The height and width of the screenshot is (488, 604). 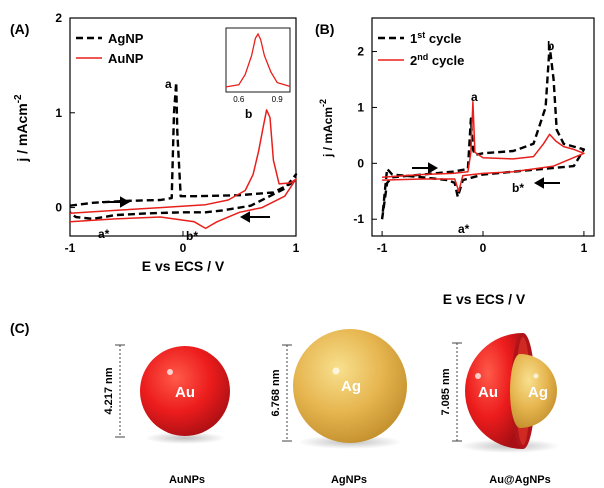 I want to click on sphere-core-shell-caption: Au@AgNPs, so click(x=519, y=480).